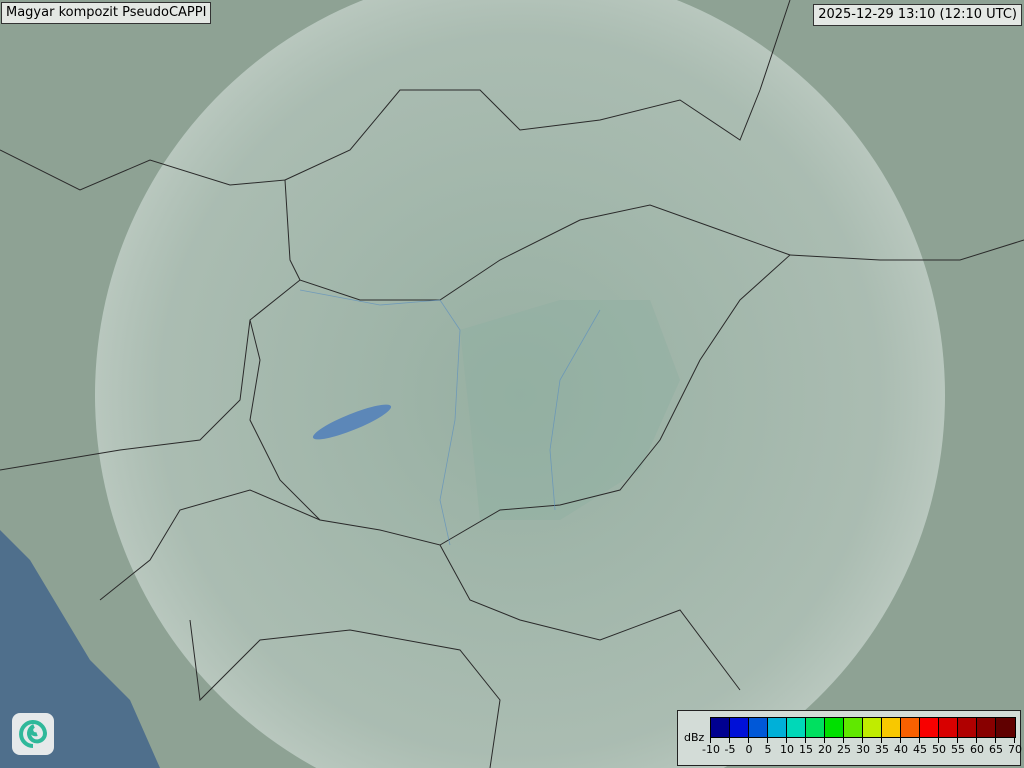 Image resolution: width=1024 pixels, height=768 pixels. What do you see at coordinates (939, 749) in the screenshot?
I see `legend-tick-label: 50` at bounding box center [939, 749].